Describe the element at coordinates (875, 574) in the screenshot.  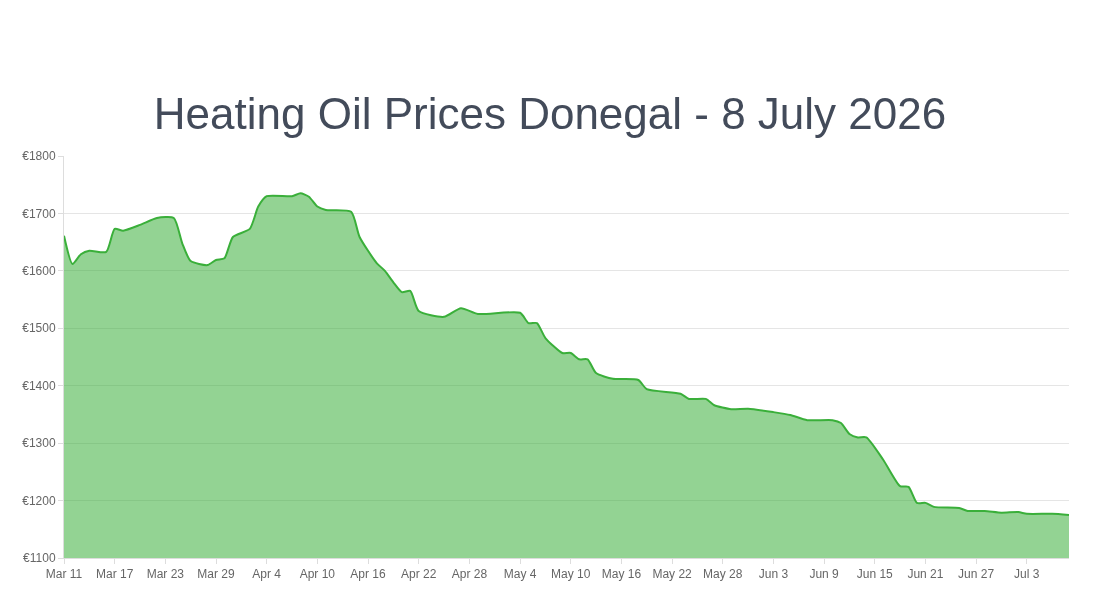
I see `x-tick-label: Jun 15` at that location.